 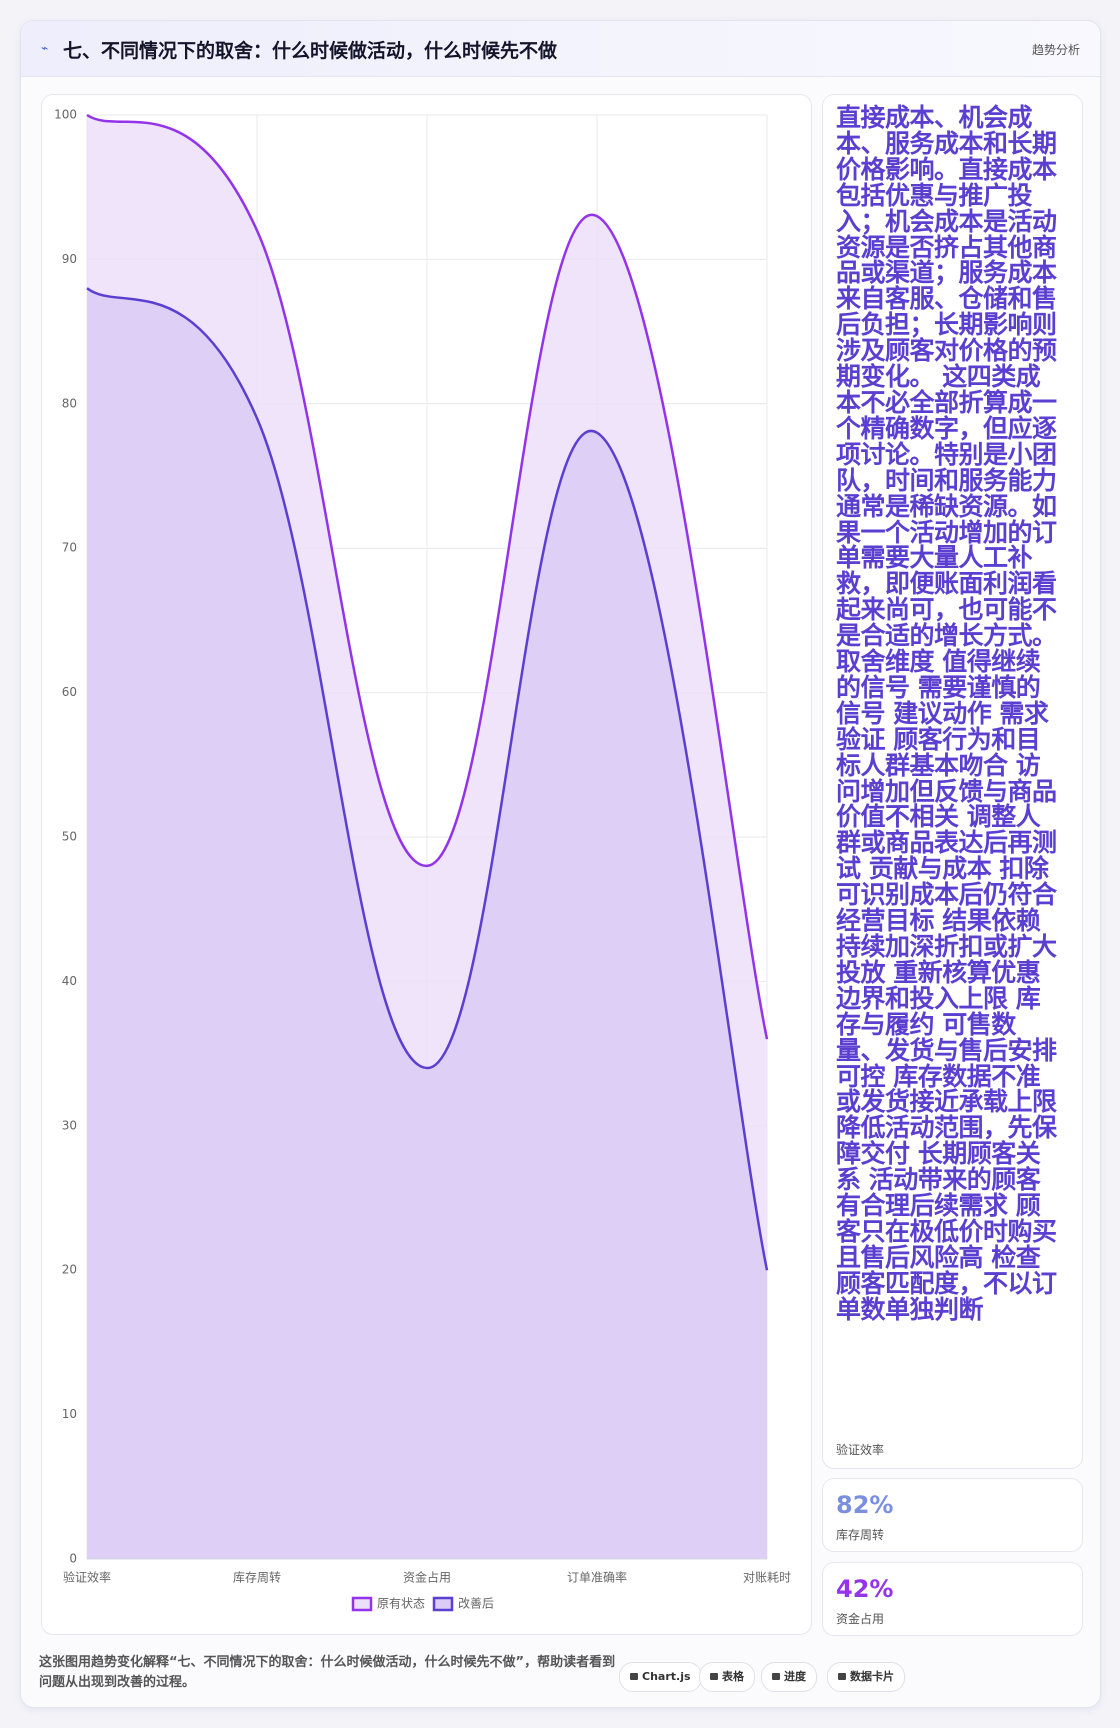 I want to click on x-tick-label: 对账耗时, so click(x=767, y=1578).